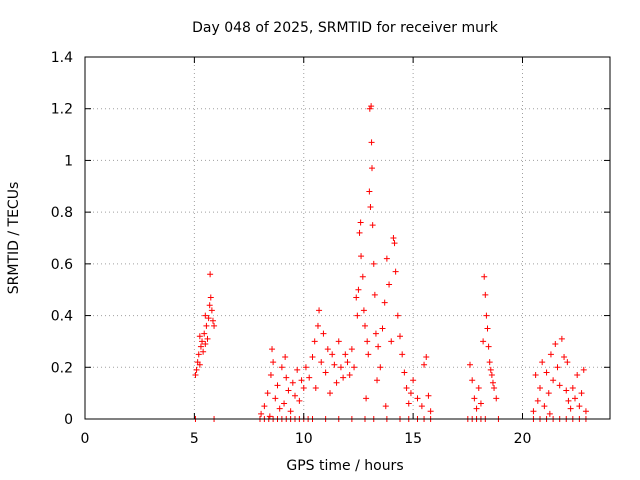 Image resolution: width=640 pixels, height=480 pixels. Describe the element at coordinates (14, 238) in the screenshot. I see `y-axis-label: SRMTID / TECUs` at that location.